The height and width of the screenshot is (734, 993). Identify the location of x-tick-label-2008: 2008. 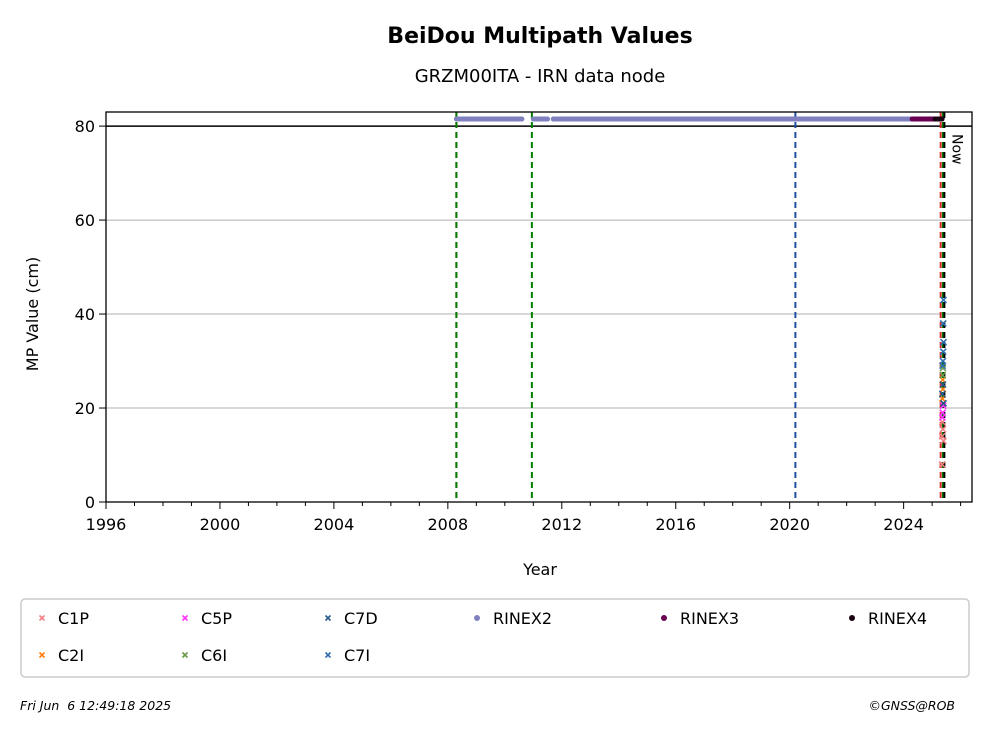
(447, 524).